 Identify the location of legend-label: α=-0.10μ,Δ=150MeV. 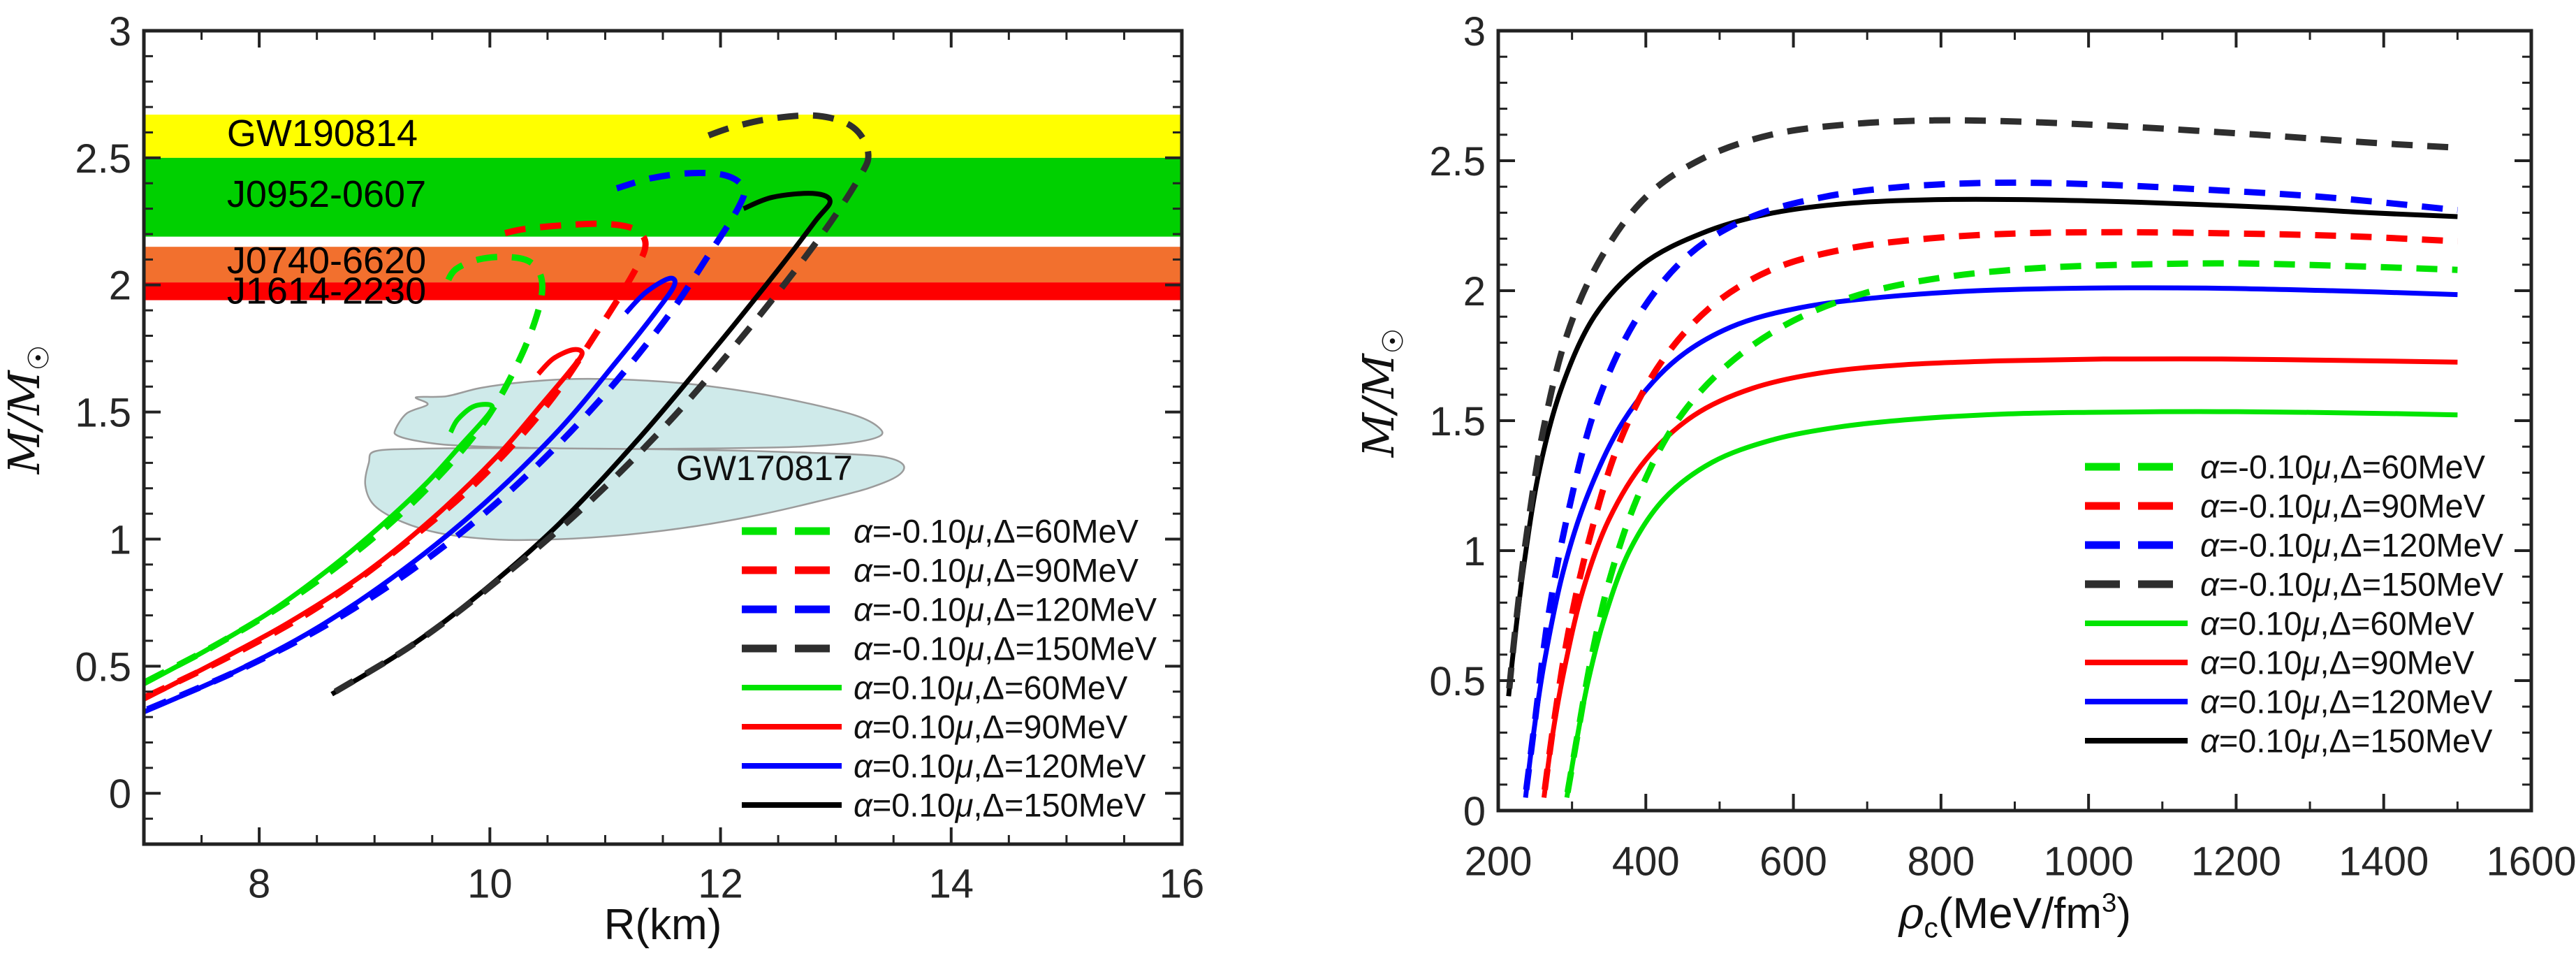
(1005, 648).